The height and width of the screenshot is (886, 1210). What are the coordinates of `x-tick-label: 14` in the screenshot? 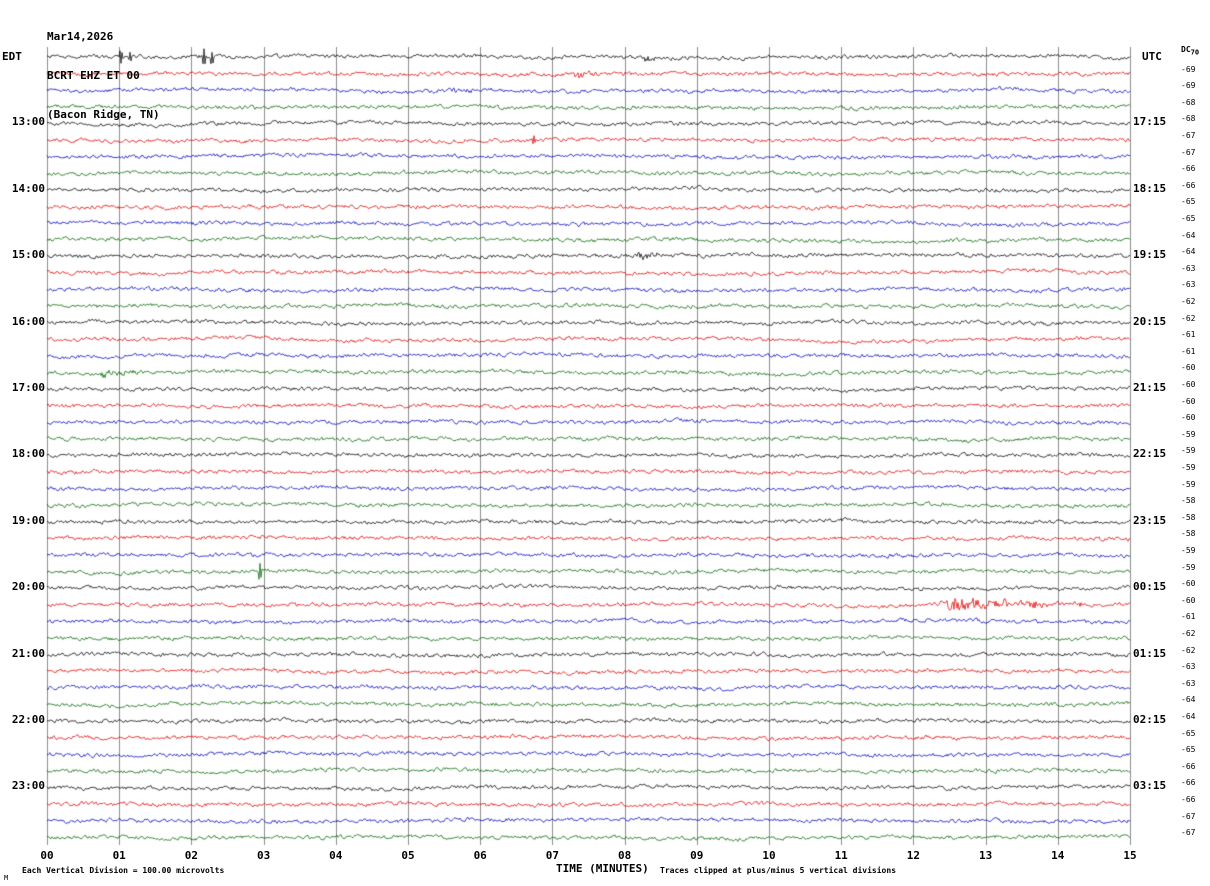 It's located at (1058, 855).